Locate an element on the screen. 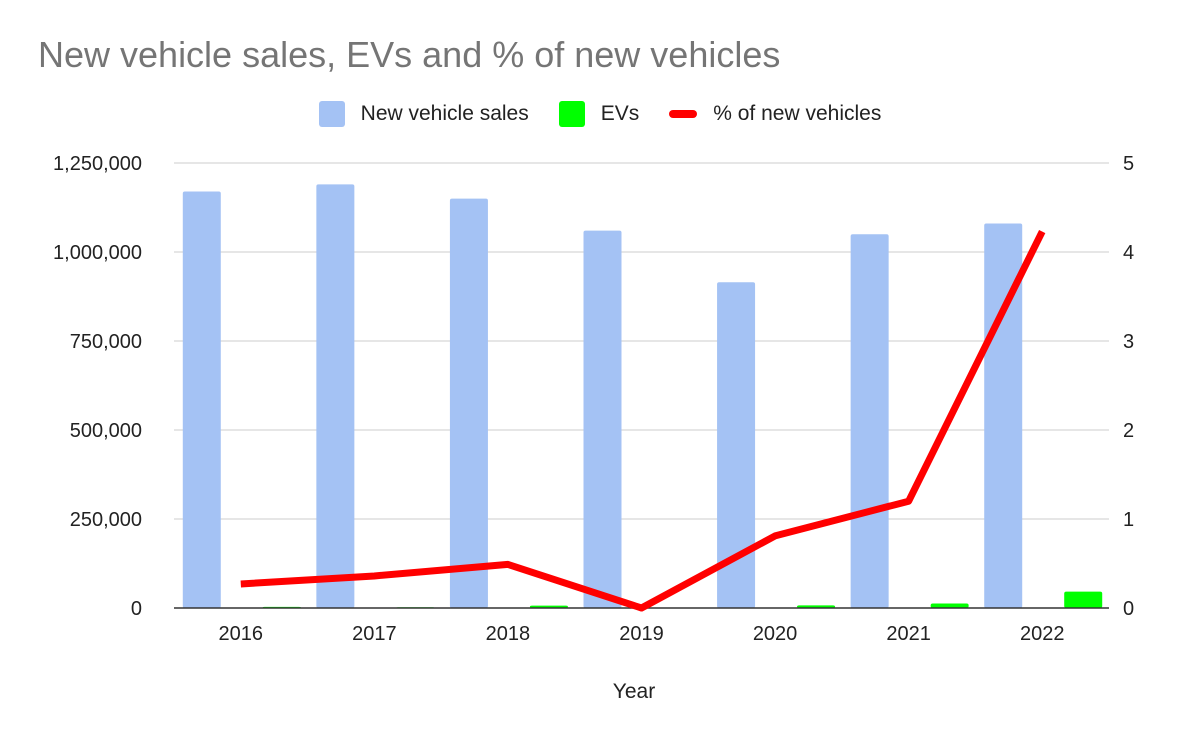 Image resolution: width=1200 pixels, height=742 pixels. y-tick-label-right: 2 is located at coordinates (1128, 431).